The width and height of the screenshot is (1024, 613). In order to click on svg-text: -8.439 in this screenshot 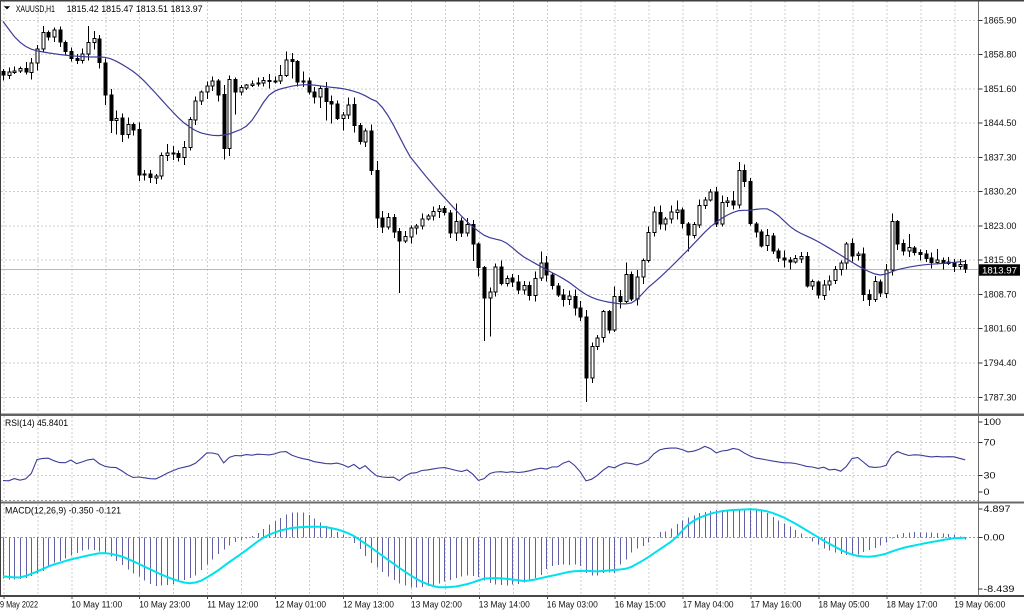, I will do `click(999, 589)`.